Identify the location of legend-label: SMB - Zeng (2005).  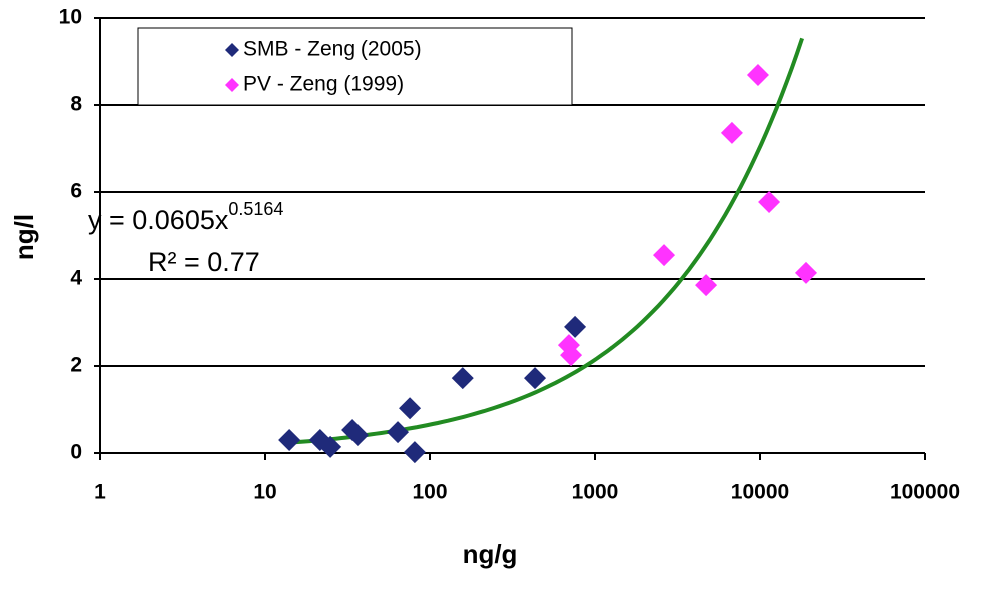
(332, 49).